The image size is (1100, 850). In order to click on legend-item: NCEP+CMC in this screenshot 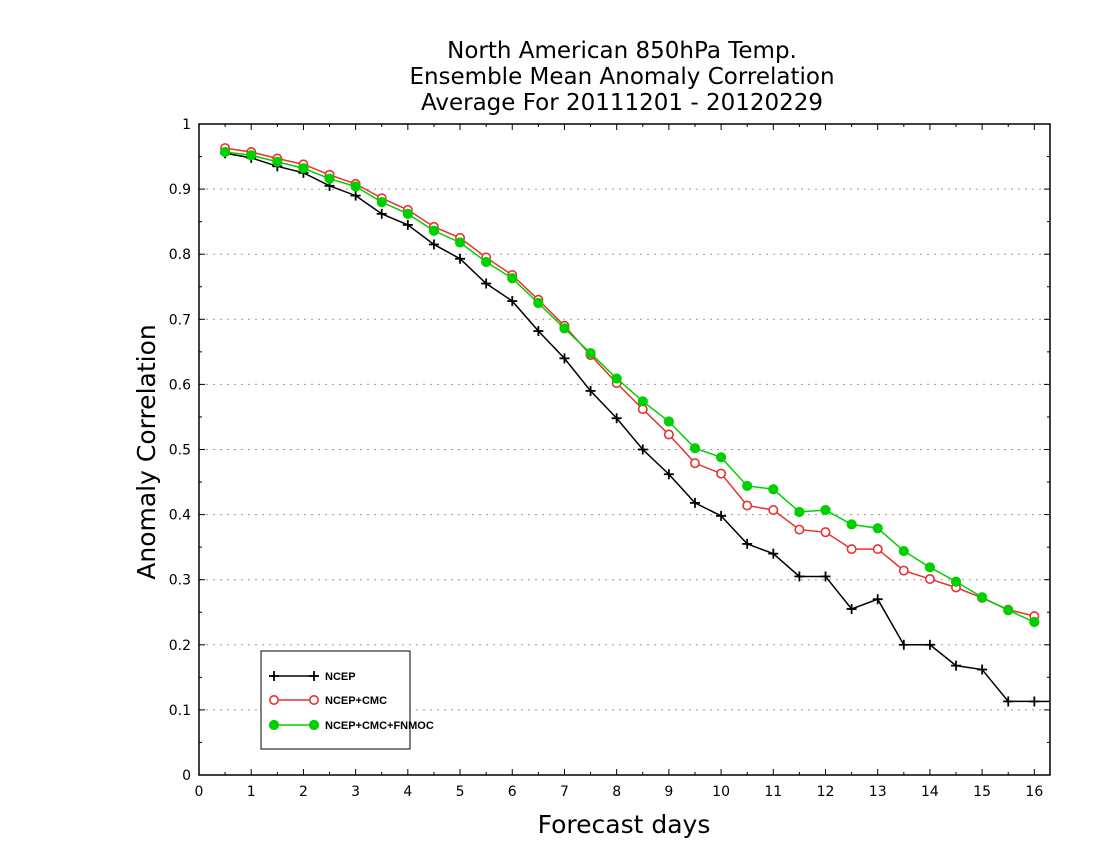, I will do `click(327, 700)`.